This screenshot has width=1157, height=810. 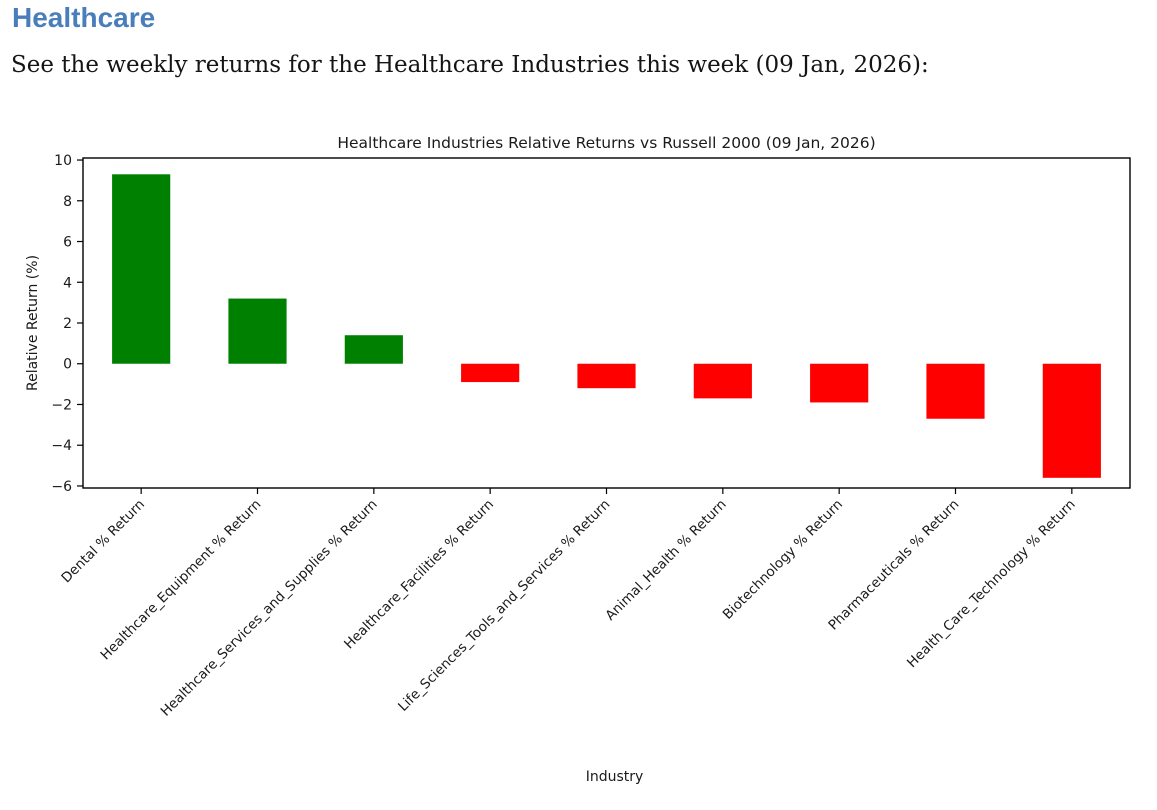 What do you see at coordinates (61, 446) in the screenshot?
I see `y-tick-label: −4` at bounding box center [61, 446].